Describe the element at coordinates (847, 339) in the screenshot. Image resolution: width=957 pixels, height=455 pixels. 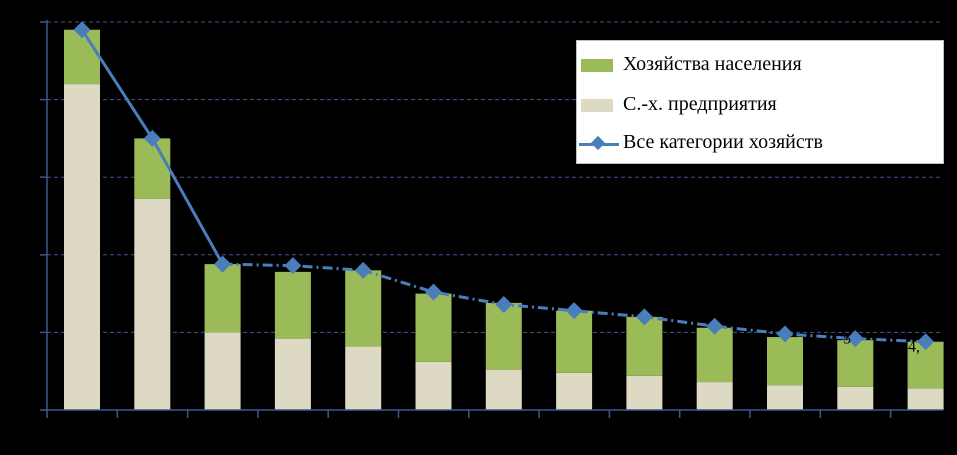
I see `data-label: 5` at that location.